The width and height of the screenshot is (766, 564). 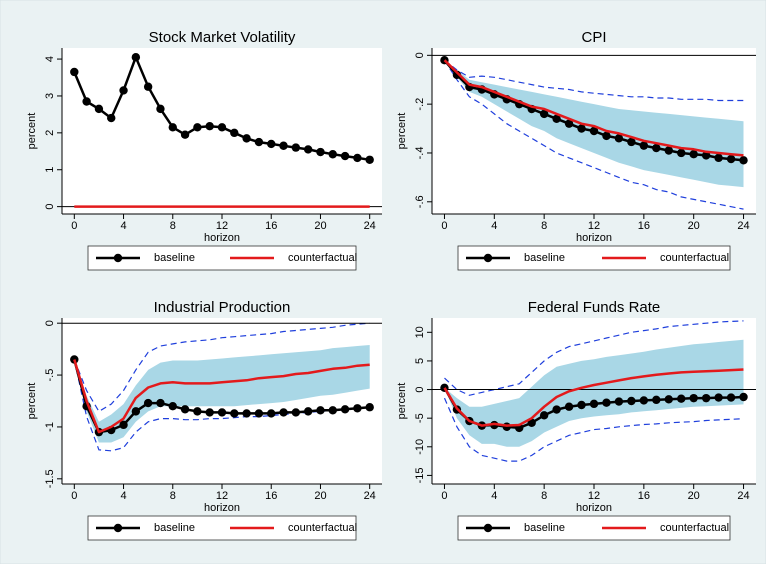 What do you see at coordinates (50, 170) in the screenshot?
I see `y-tick-label: 1` at bounding box center [50, 170].